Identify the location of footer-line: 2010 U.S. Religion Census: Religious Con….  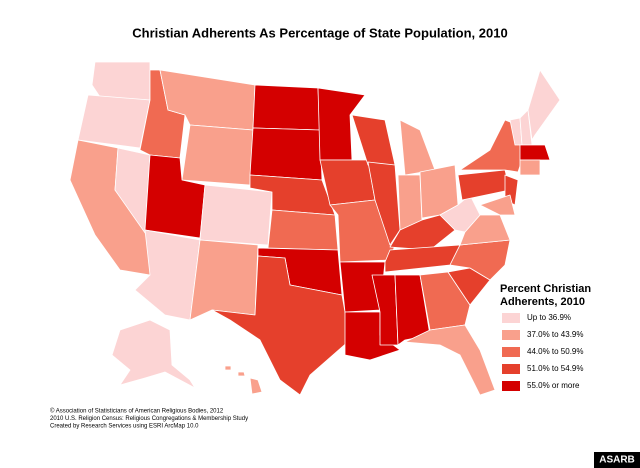
(149, 419).